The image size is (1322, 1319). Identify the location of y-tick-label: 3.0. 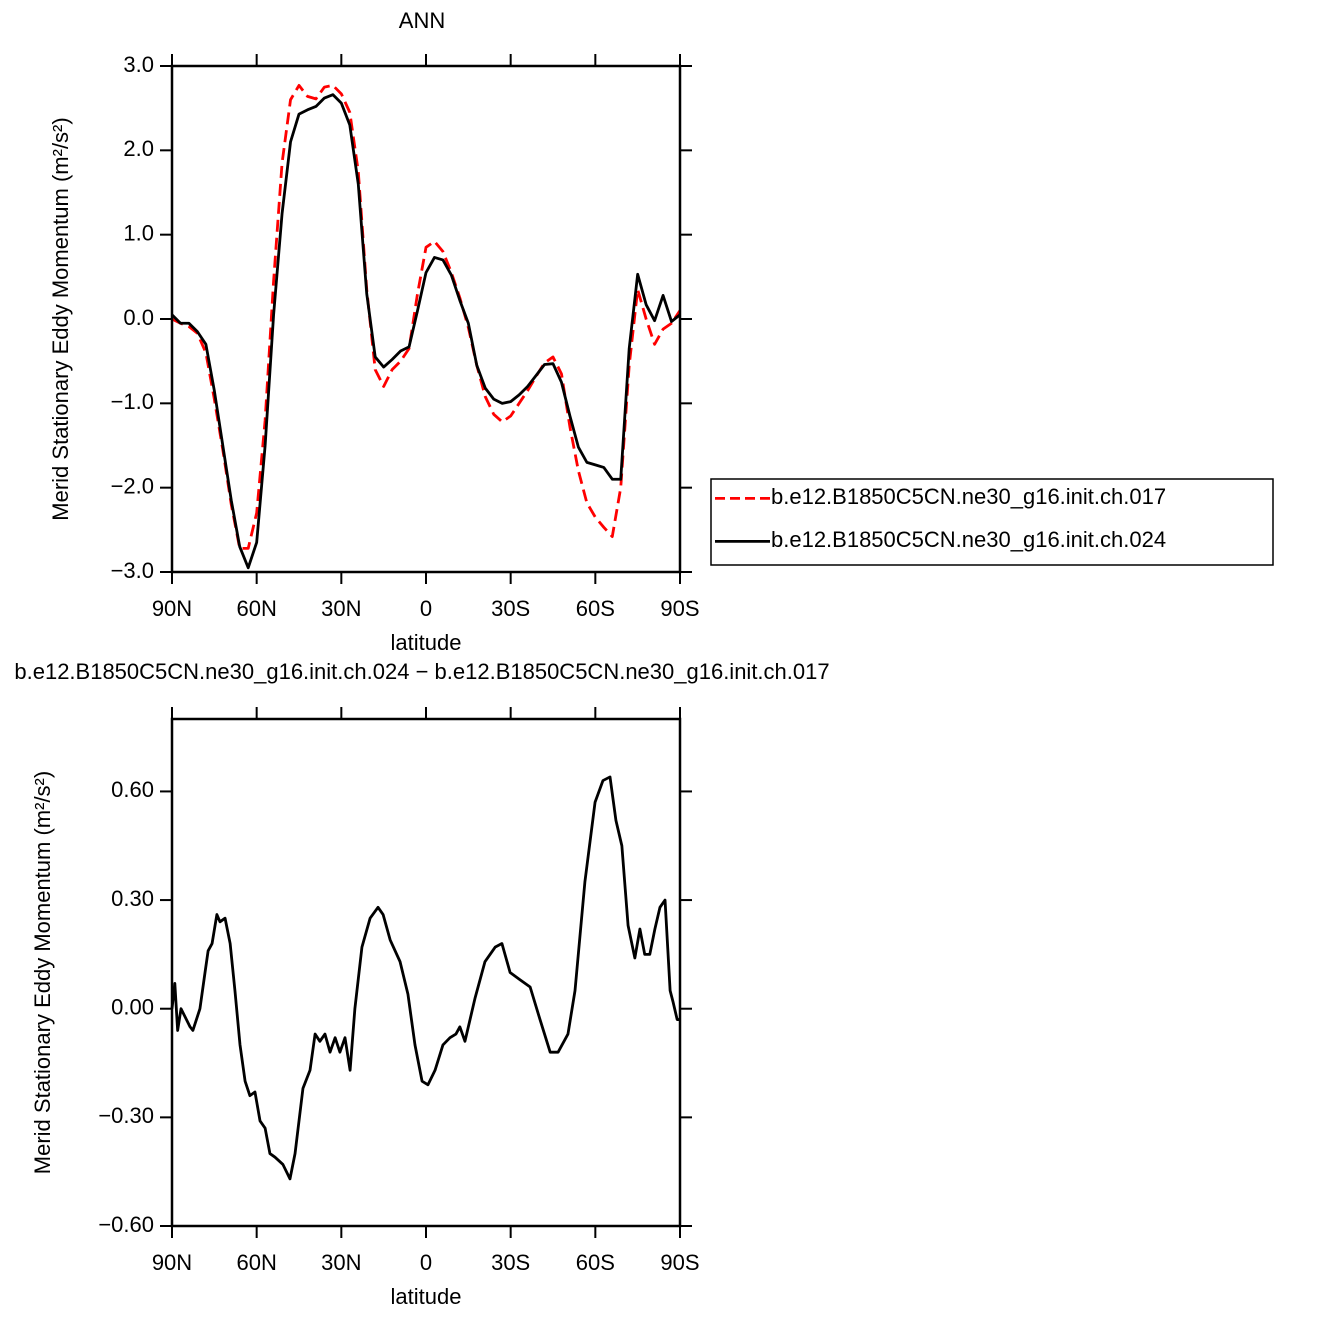
(138, 64).